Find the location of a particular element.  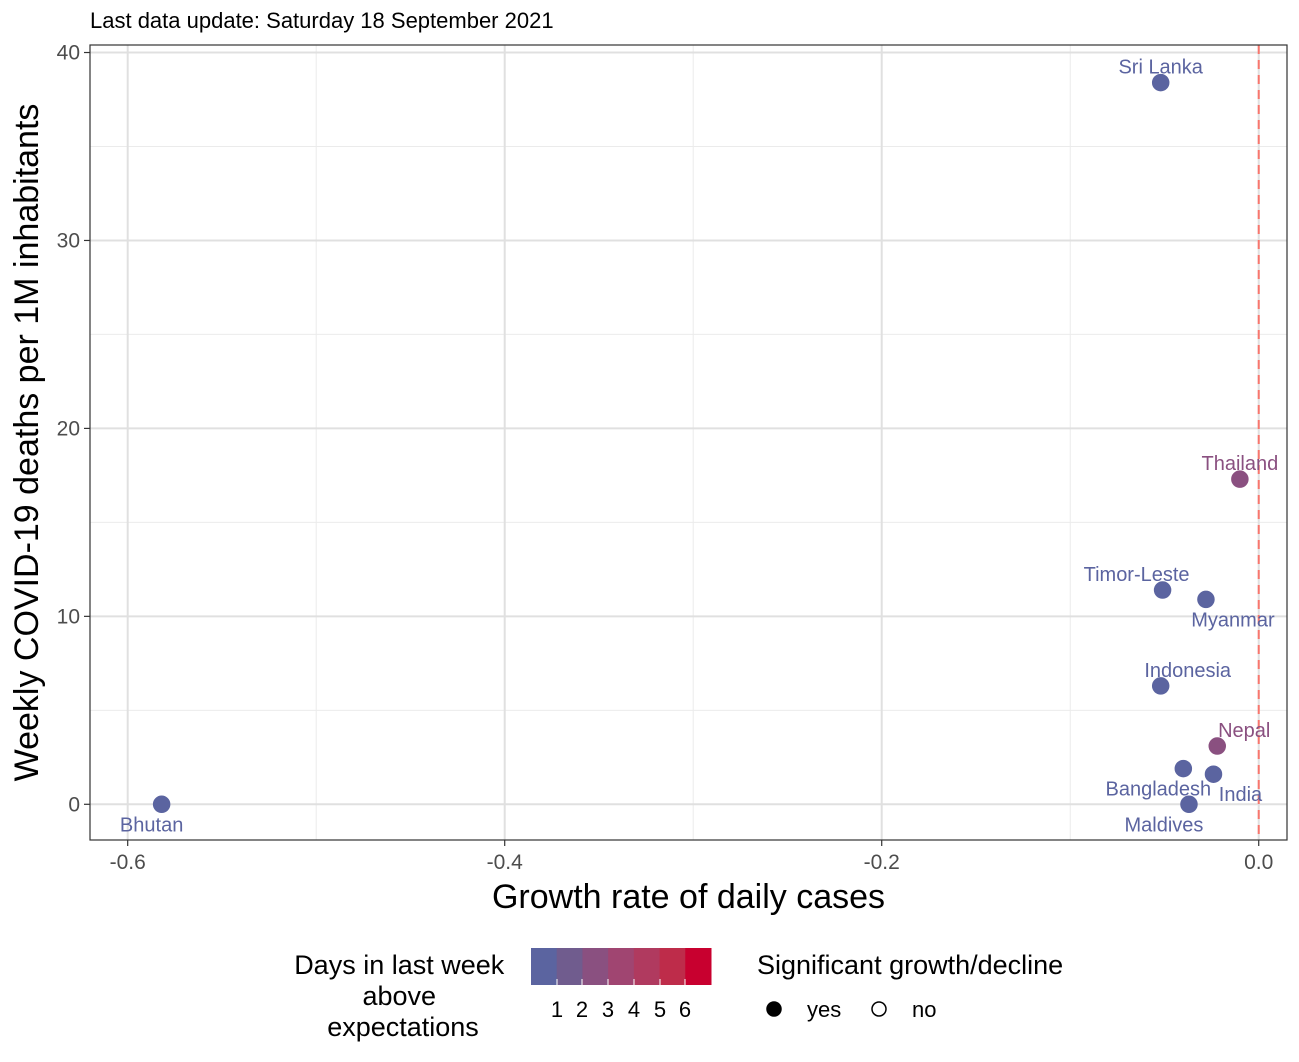

point-label: Sri Lanka is located at coordinates (1160, 68).